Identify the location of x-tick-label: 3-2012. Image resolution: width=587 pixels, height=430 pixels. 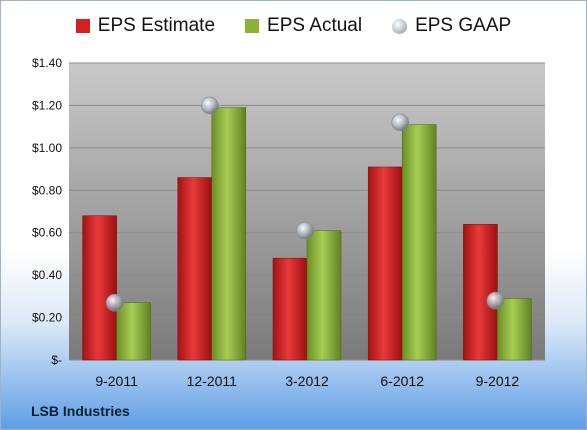
(307, 381).